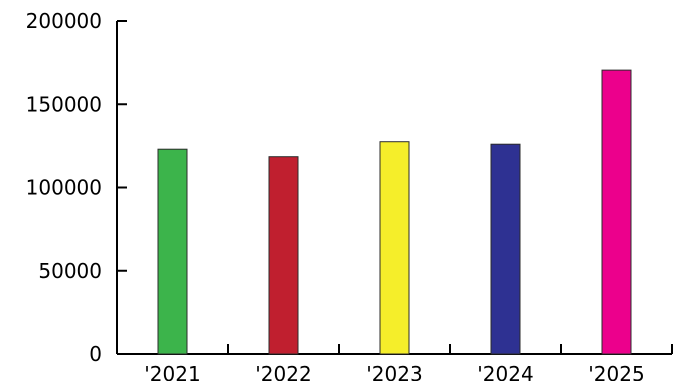  I want to click on x-tick-label: '2023, so click(394, 371).